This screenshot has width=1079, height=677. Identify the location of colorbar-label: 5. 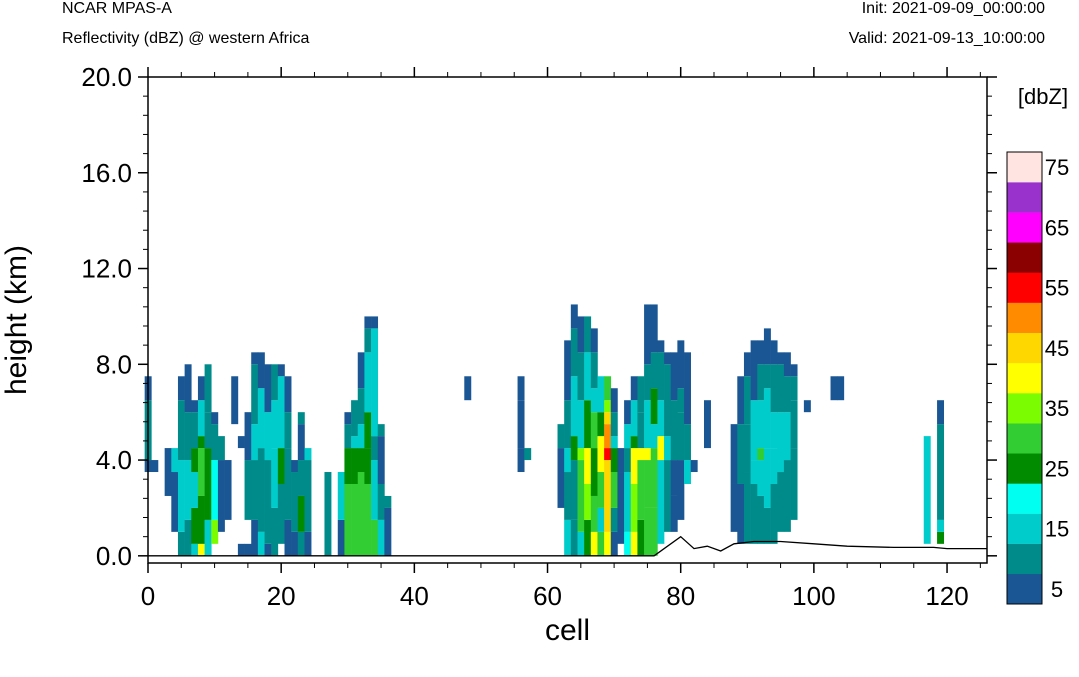
(1057, 589).